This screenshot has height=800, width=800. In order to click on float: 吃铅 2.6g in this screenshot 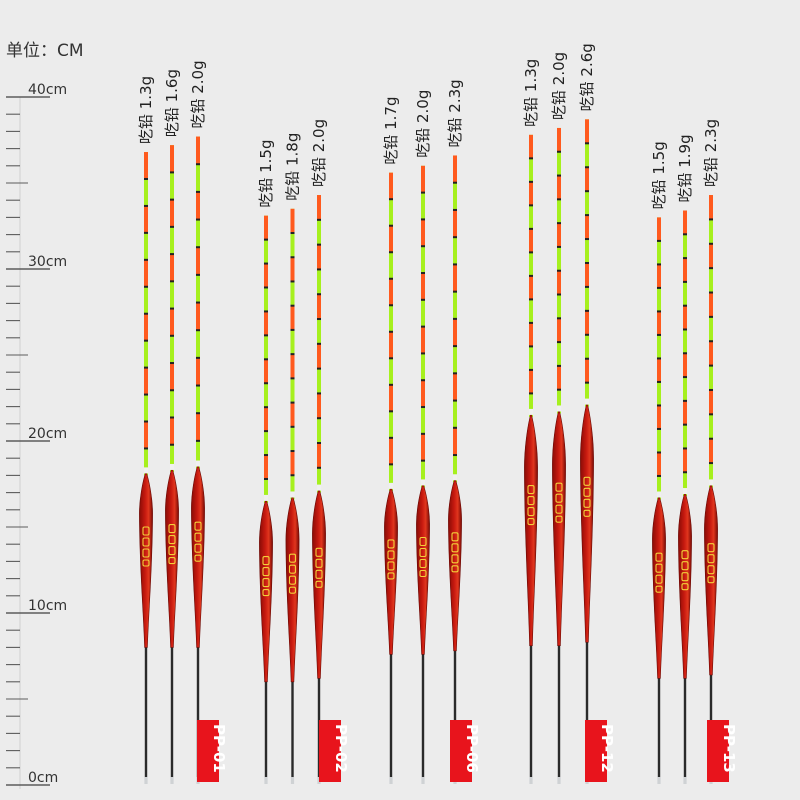, I will do `click(587, 413)`.